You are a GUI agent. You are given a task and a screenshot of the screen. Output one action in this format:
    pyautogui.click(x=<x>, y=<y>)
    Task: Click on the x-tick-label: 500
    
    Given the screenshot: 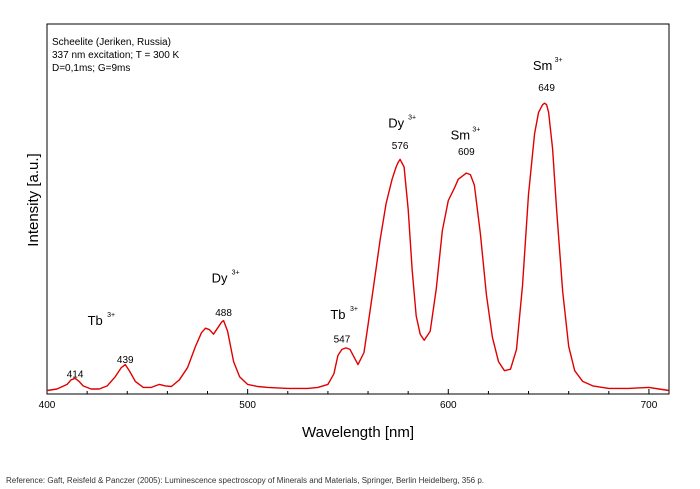 What is the action you would take?
    pyautogui.click(x=247, y=405)
    